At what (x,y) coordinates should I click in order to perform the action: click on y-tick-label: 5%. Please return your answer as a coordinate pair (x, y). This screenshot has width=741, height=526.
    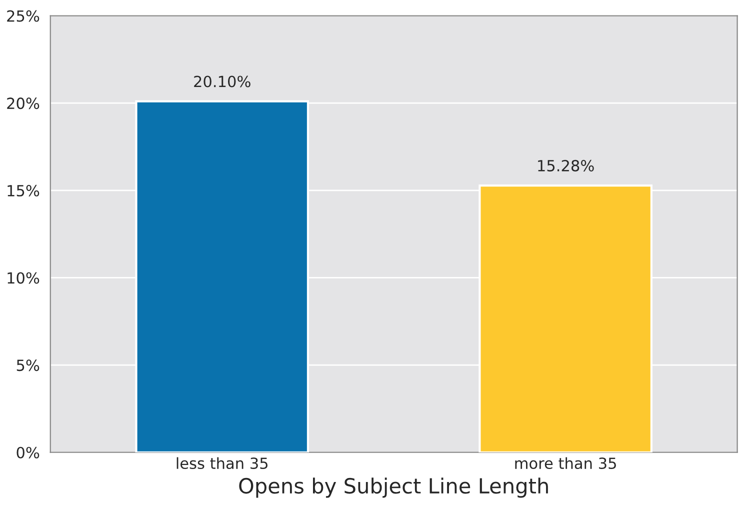
    Looking at the image, I should click on (28, 366).